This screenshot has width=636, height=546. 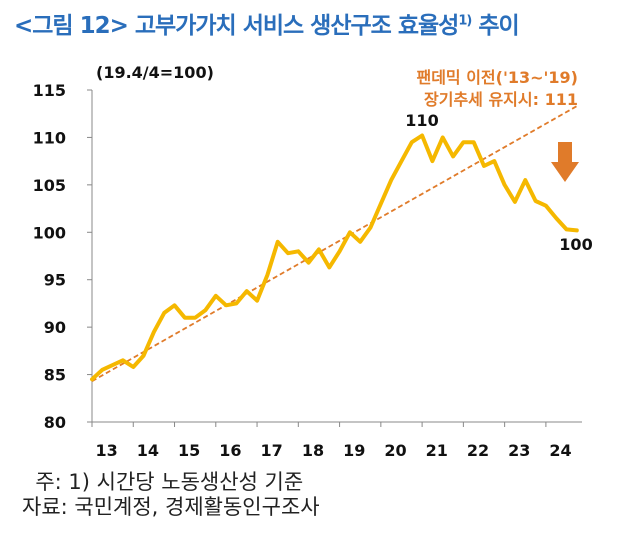 I want to click on chart-title-superscript: 1), so click(x=465, y=21).